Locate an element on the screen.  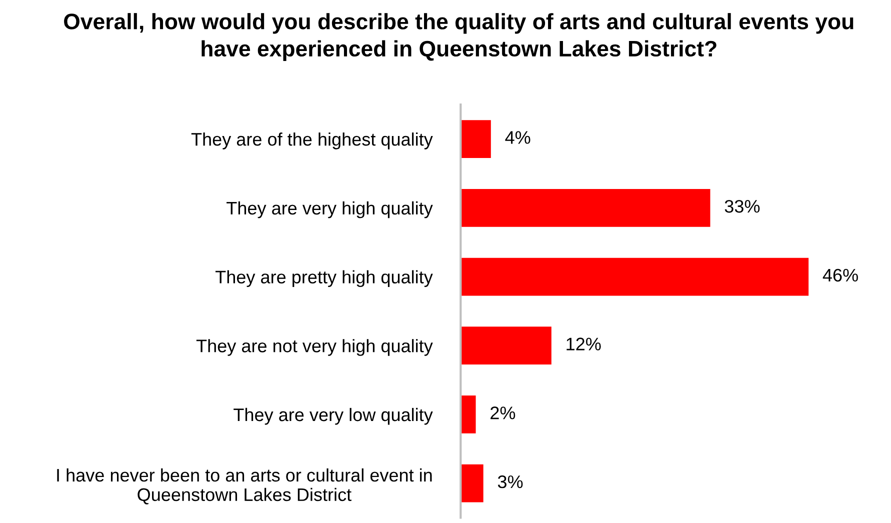
y-tick-label: They are not very high quality is located at coordinates (314, 347).